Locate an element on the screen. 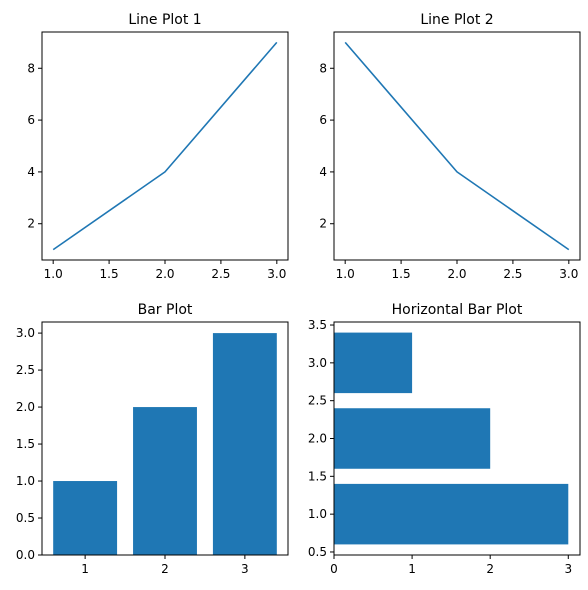 This screenshot has height=590, width=588. y-tick-label: 0.0 is located at coordinates (25, 555).